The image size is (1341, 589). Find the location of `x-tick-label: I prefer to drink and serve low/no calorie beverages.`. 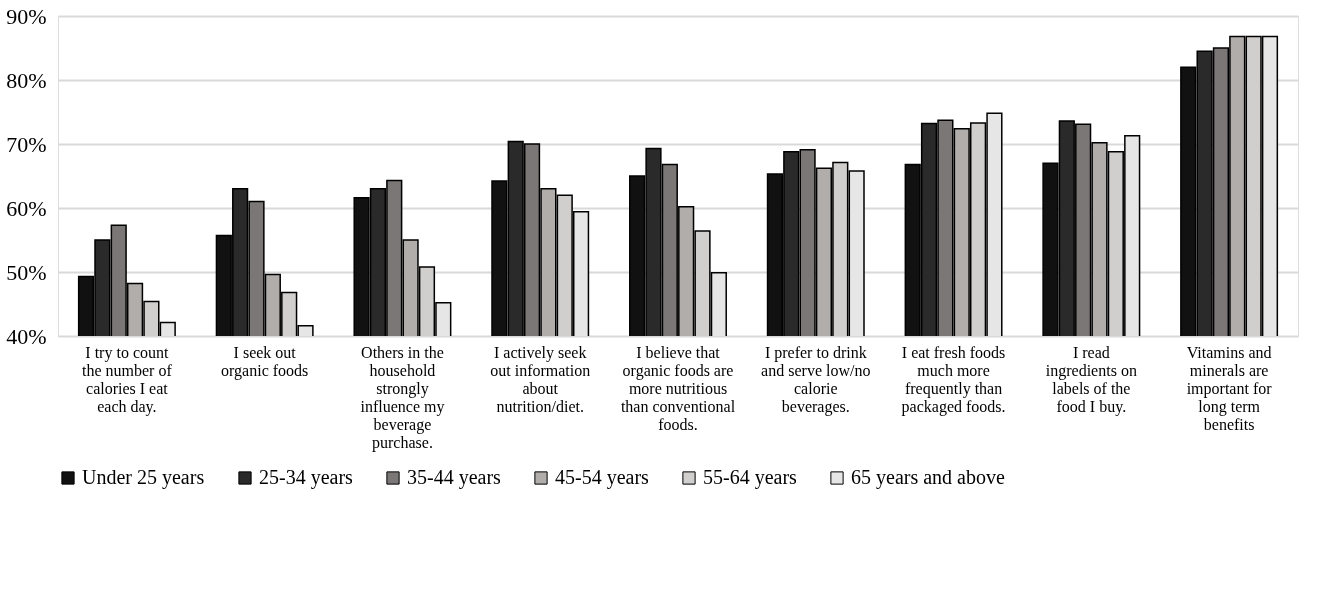

x-tick-label: I prefer to drink and serve low/no calorie beverages. is located at coordinates (816, 379).